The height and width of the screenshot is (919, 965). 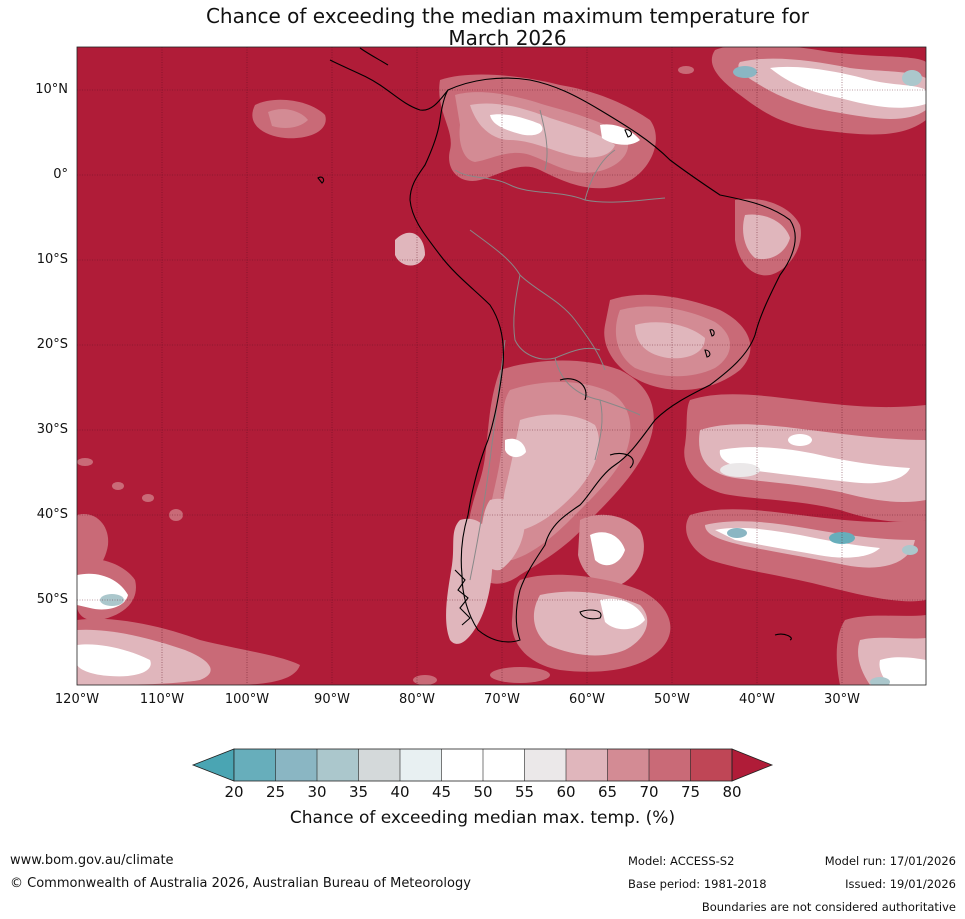 What do you see at coordinates (890, 861) in the screenshot?
I see `model-run-date: Model run: 17/01/2026` at bounding box center [890, 861].